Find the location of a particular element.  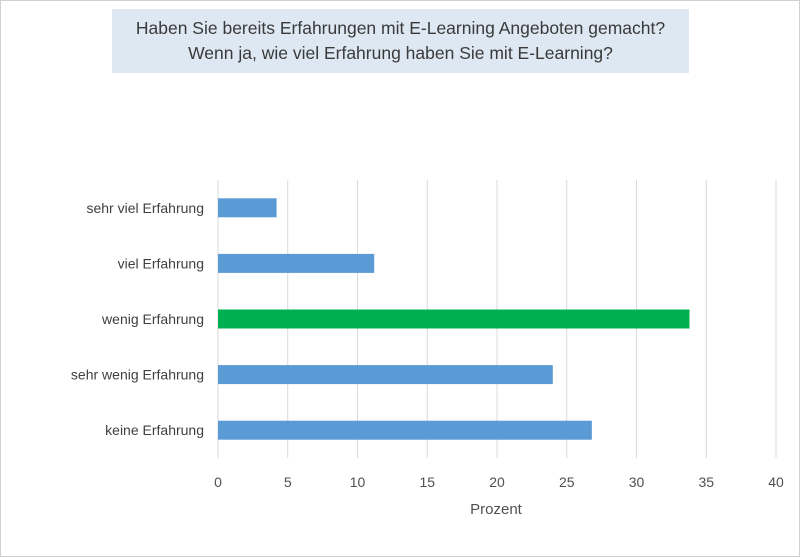

x-tick-label: 10 is located at coordinates (358, 482).